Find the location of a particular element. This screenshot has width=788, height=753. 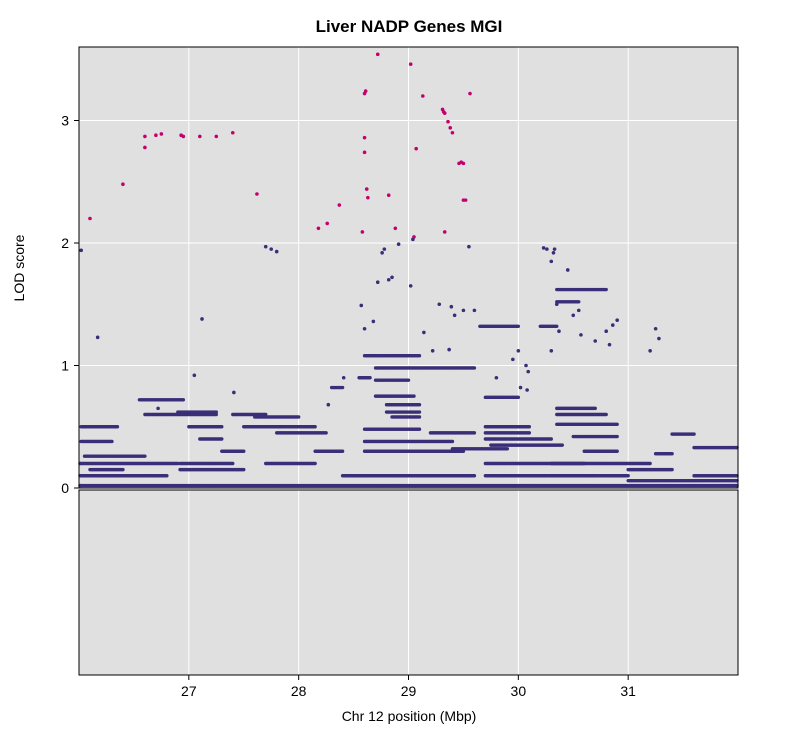

y-tick-label: 3 is located at coordinates (65, 121).